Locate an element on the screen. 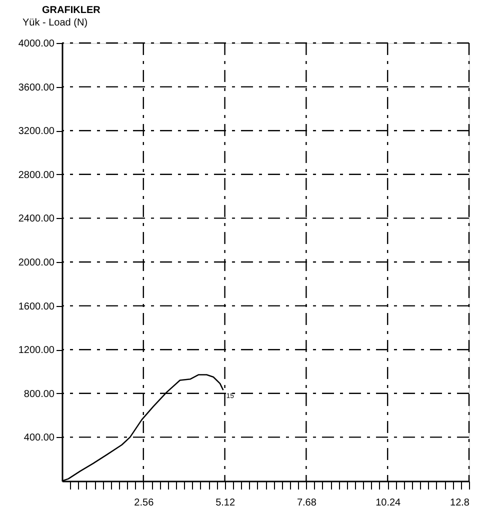 This screenshot has height=522, width=481. y-tick-label: 2400.00 is located at coordinates (36, 219).